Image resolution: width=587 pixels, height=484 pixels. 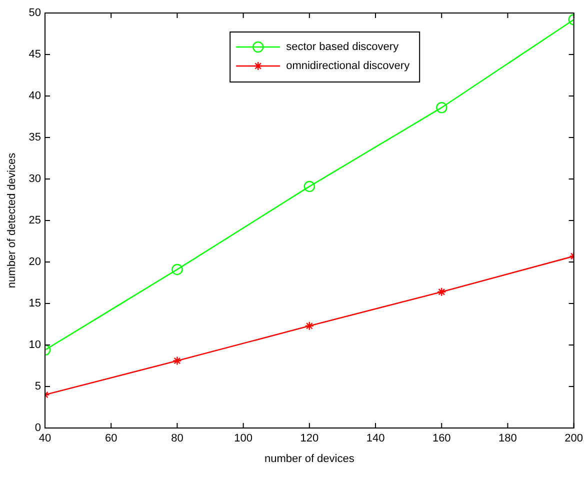 I want to click on x-axis-title: number of devices, so click(x=309, y=459).